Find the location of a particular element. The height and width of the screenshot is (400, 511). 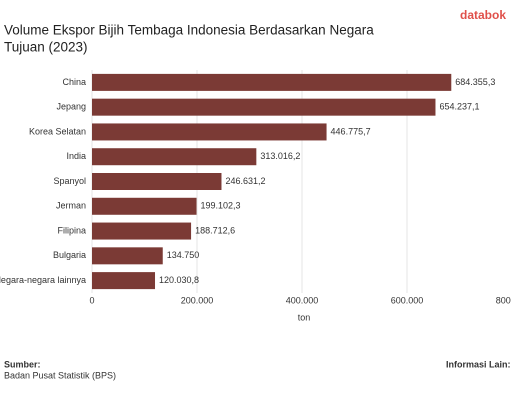

y-tick-label: Negara-negara lainnya is located at coordinates (43, 280).